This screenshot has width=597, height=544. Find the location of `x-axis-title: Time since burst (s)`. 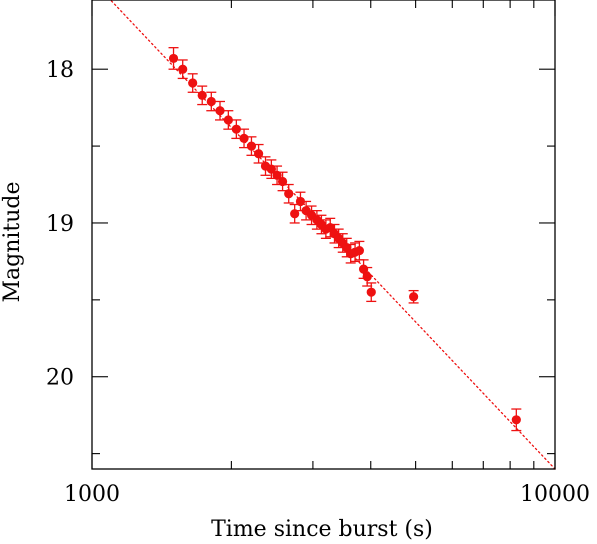

x-axis-title: Time since burst (s) is located at coordinates (322, 529).